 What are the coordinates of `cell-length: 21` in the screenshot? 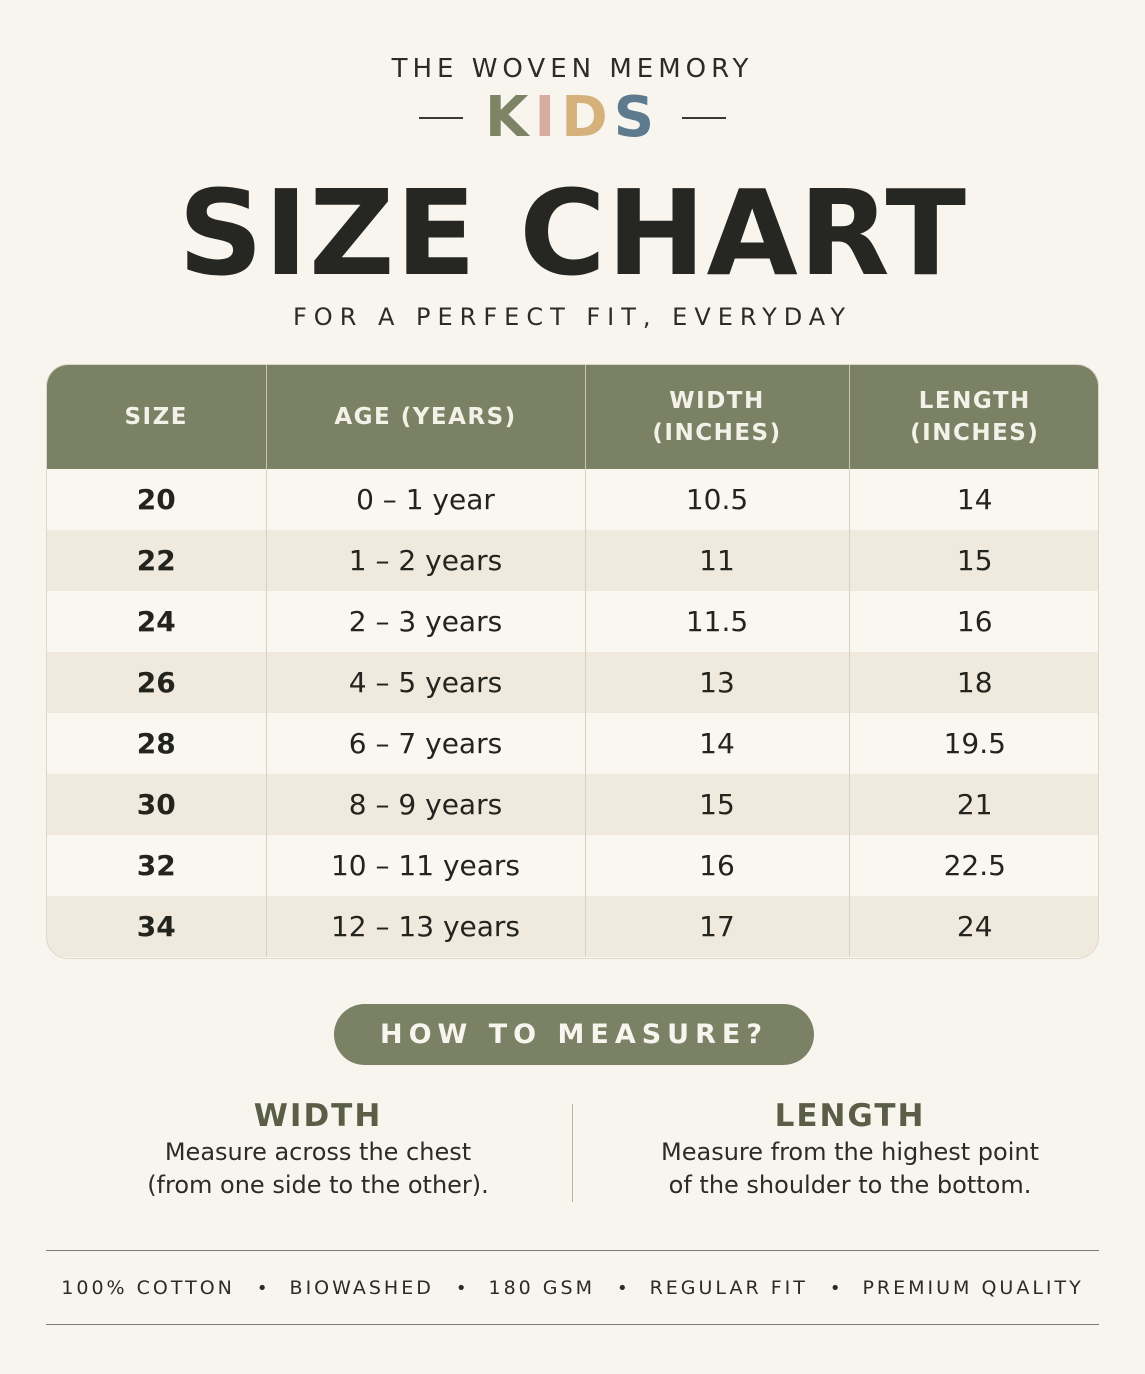 It's located at (973, 804).